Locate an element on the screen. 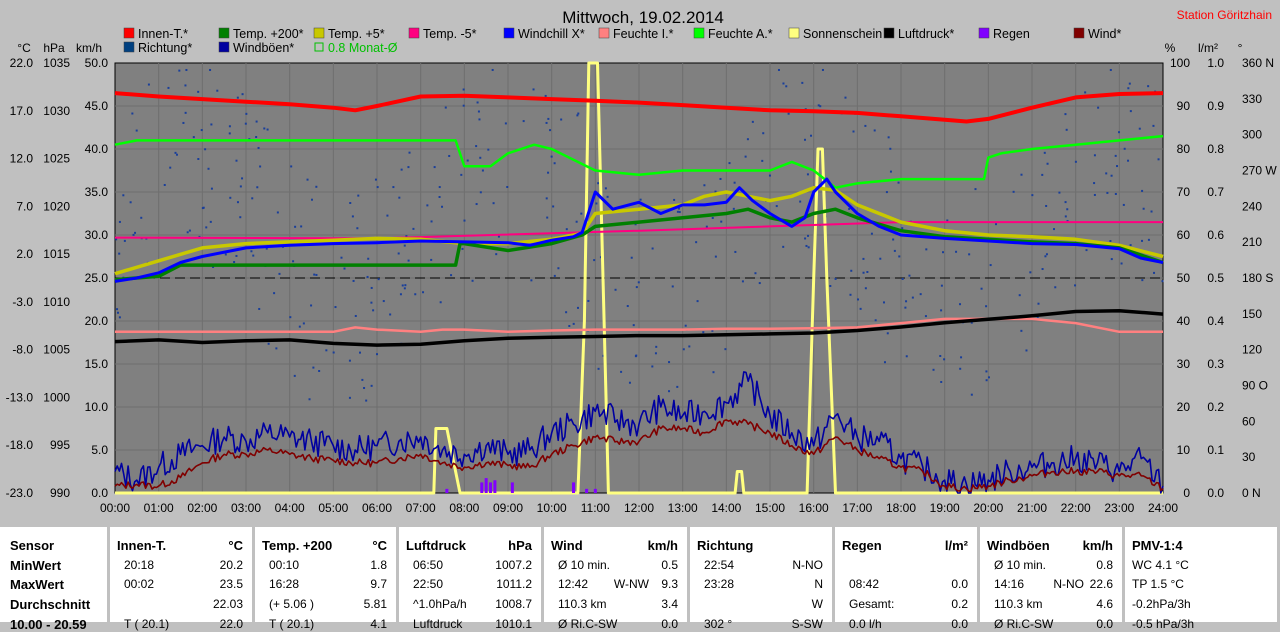 This screenshot has height=632, width=1280. cell-label: 110.3 km is located at coordinates (1018, 604).